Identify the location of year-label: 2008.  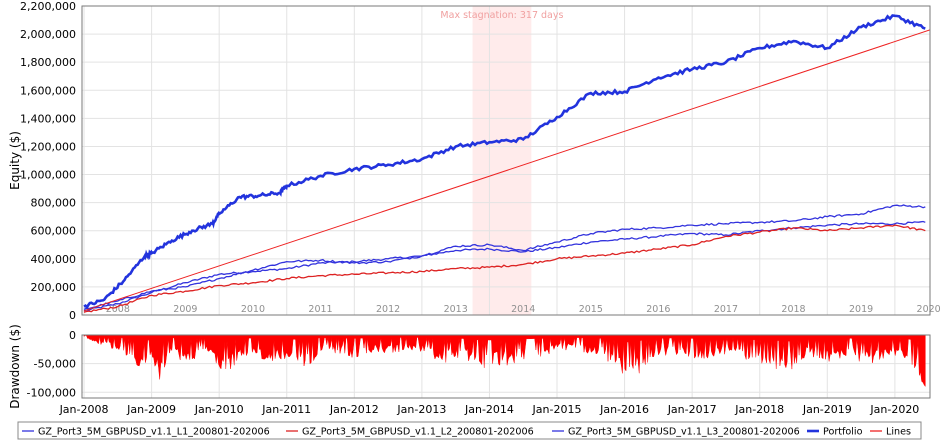
(118, 309).